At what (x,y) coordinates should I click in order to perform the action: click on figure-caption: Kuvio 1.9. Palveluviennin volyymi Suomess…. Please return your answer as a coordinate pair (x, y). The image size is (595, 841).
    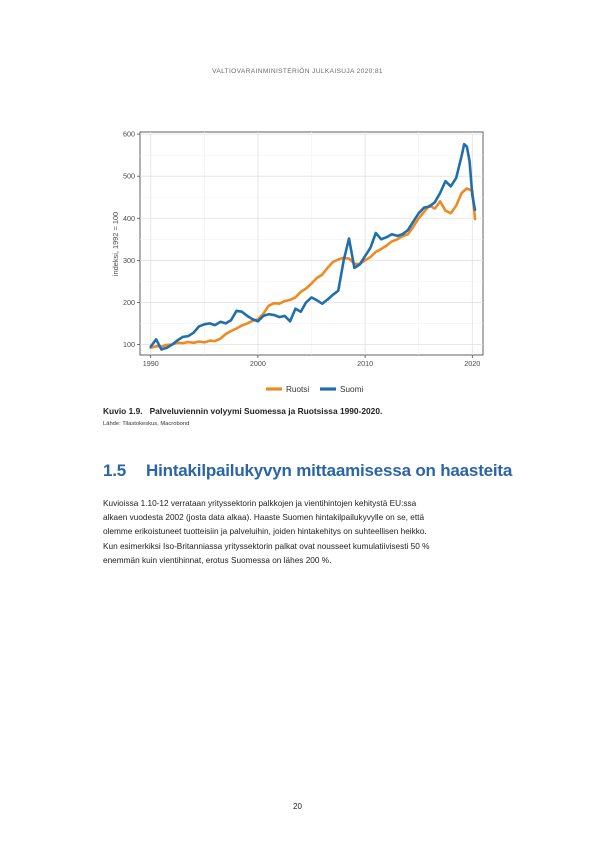
    Looking at the image, I should click on (242, 411).